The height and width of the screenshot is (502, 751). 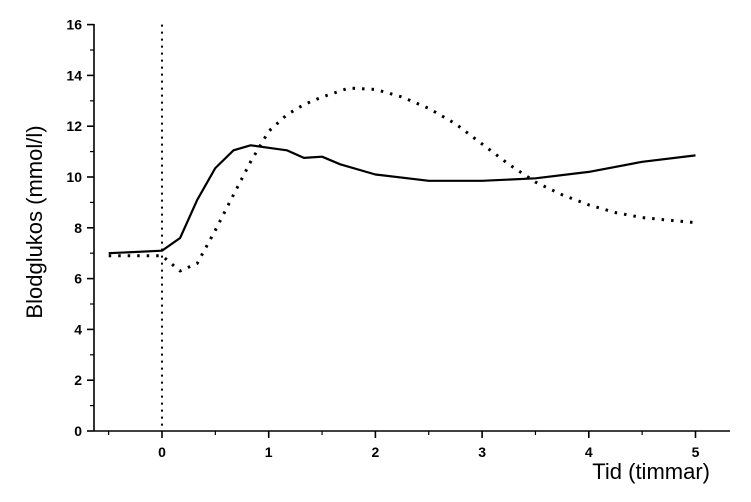 I want to click on y-axis-ticks: 0 2 4 6 8 10 12 14 16, so click(x=80, y=228).